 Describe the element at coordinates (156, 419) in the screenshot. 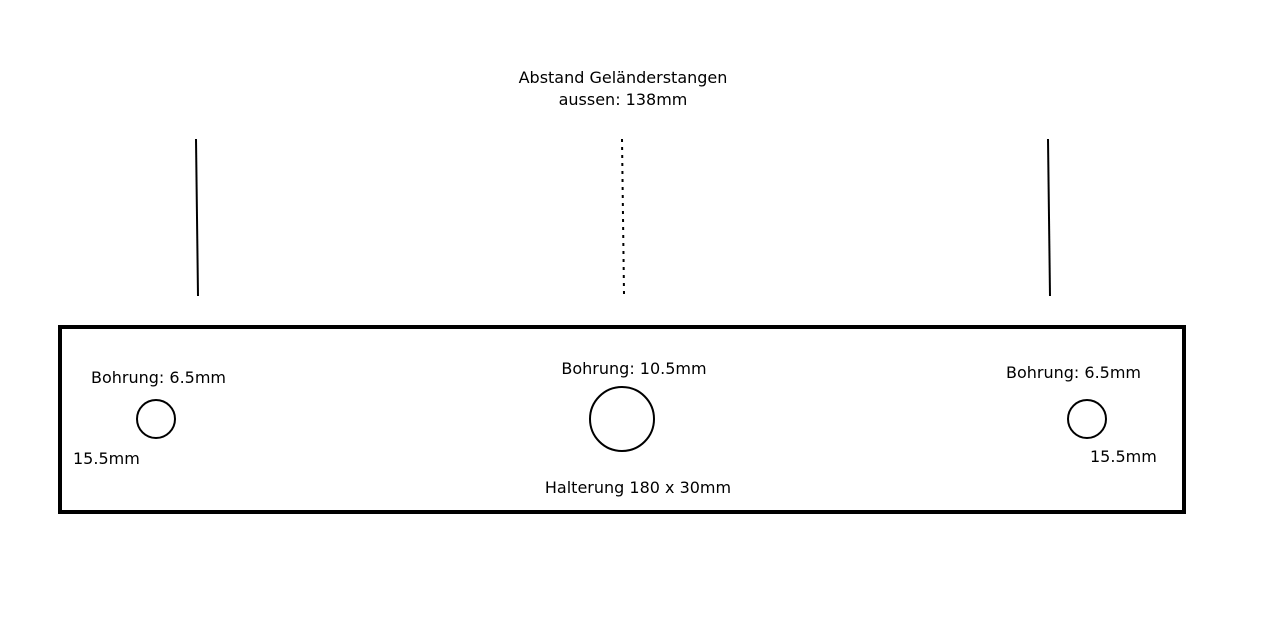

I see `left-hole` at that location.